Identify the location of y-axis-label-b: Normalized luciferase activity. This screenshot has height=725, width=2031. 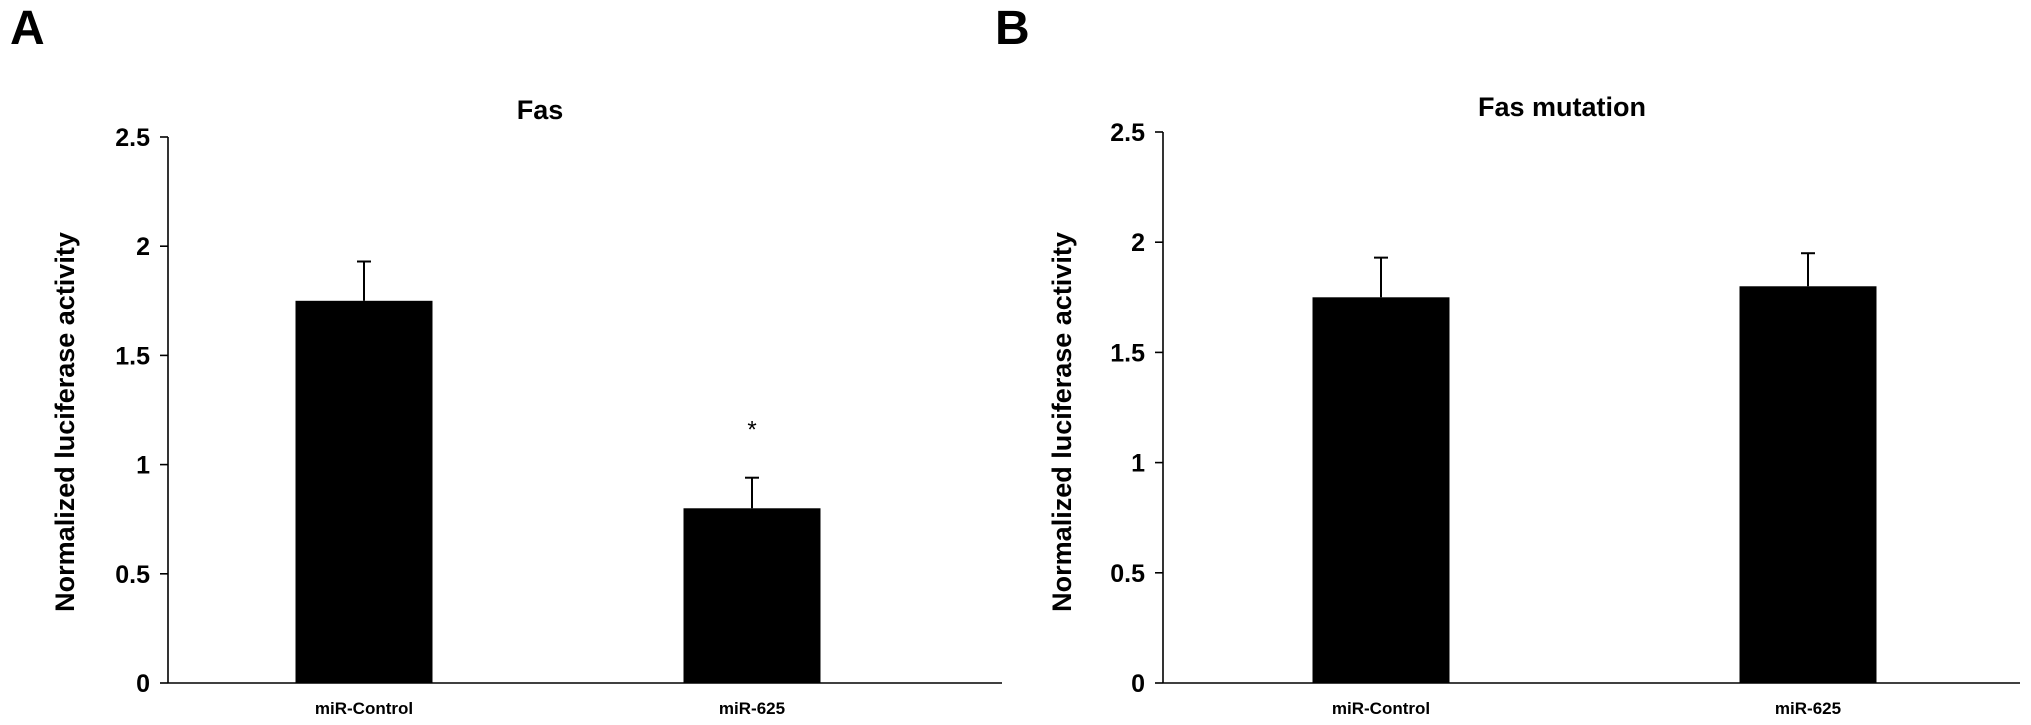
(1062, 422).